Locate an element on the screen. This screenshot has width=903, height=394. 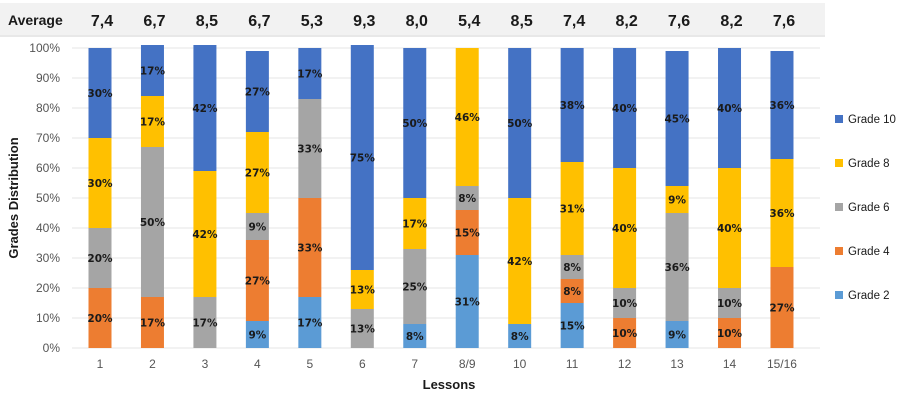
x-tick-label: 15/16 is located at coordinates (782, 364).